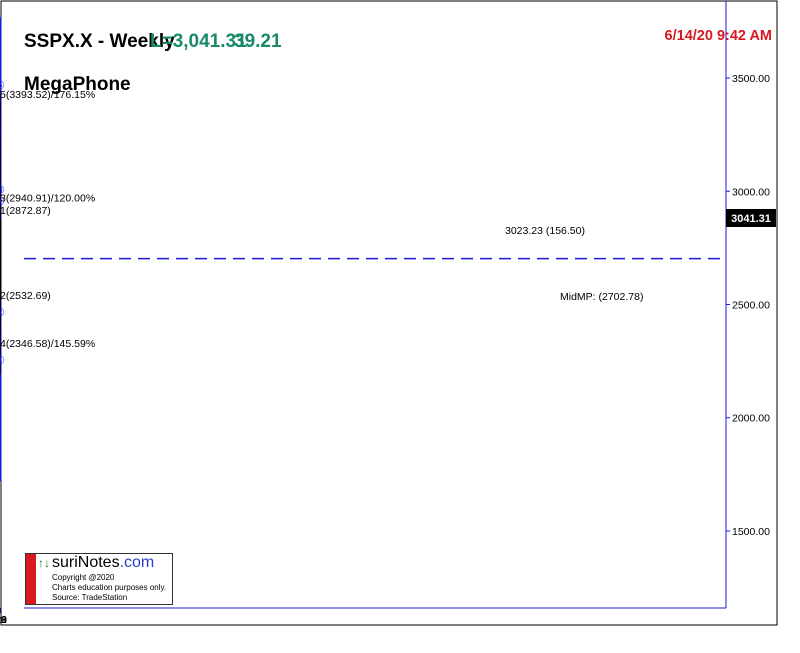 The width and height of the screenshot is (800, 653). Describe the element at coordinates (545, 231) in the screenshot. I see `ma-label: 3023.23 (156.50)` at that location.